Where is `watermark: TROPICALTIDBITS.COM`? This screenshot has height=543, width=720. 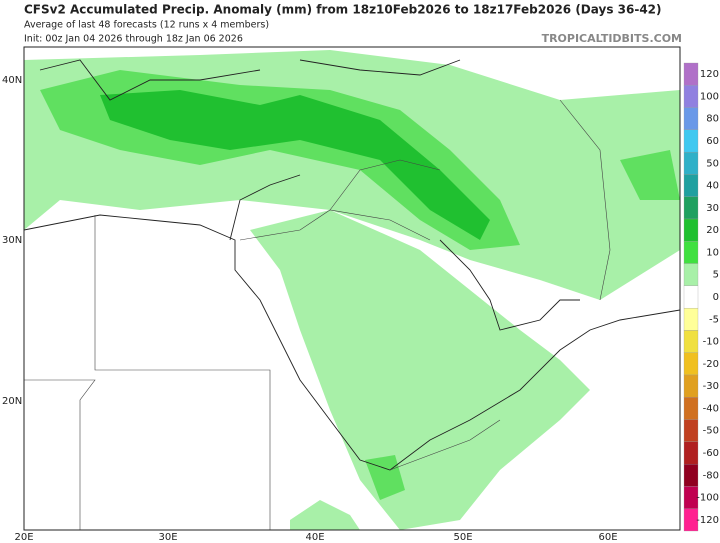 watermark: TROPICALTIDBITS.COM is located at coordinates (612, 38).